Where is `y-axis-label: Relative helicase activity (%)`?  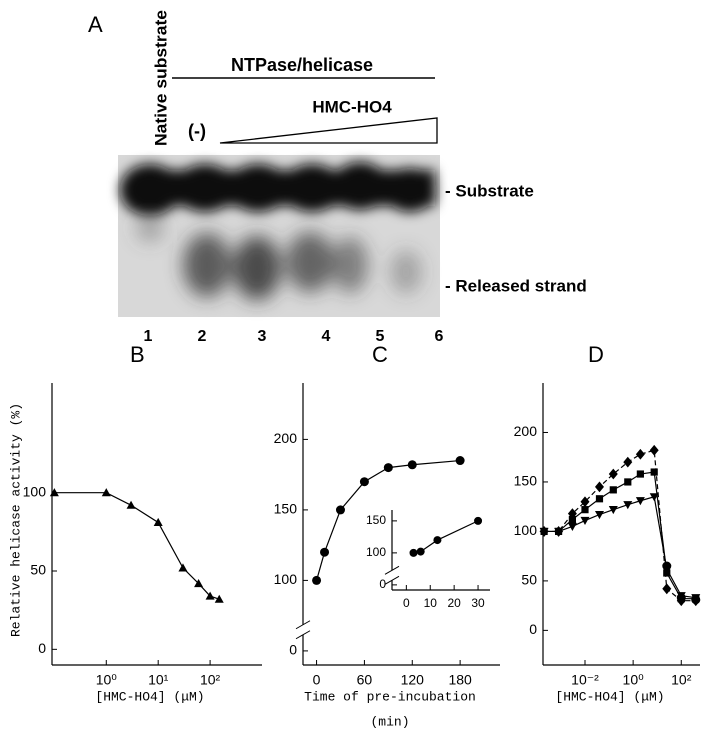
y-axis-label: Relative helicase activity (%) is located at coordinates (15, 520).